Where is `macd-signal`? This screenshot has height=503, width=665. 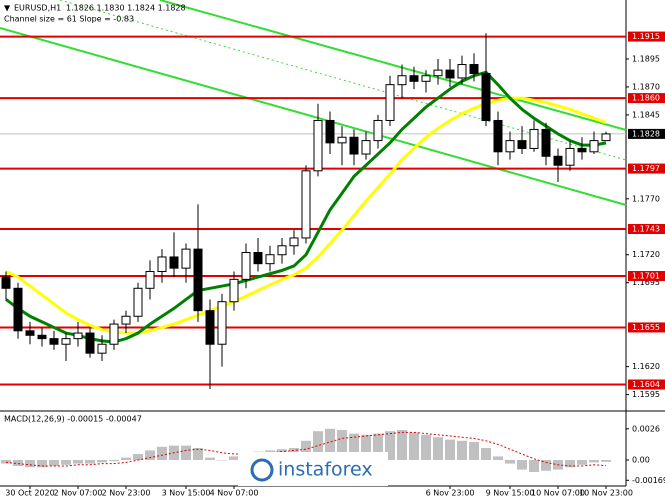
macd-signal is located at coordinates (306, 449).